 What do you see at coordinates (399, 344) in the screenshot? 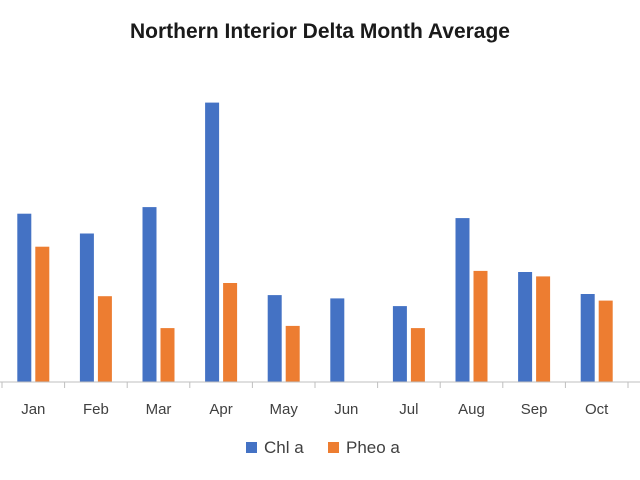
I see `bar-chl-a-jul` at bounding box center [399, 344].